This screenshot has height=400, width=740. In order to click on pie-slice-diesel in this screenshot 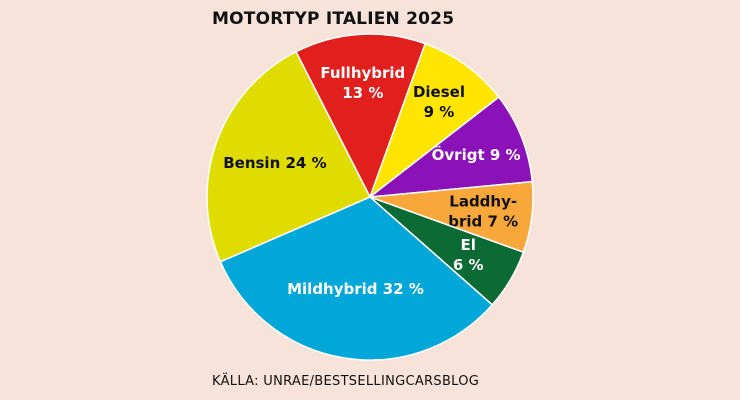, I will do `click(434, 121)`.